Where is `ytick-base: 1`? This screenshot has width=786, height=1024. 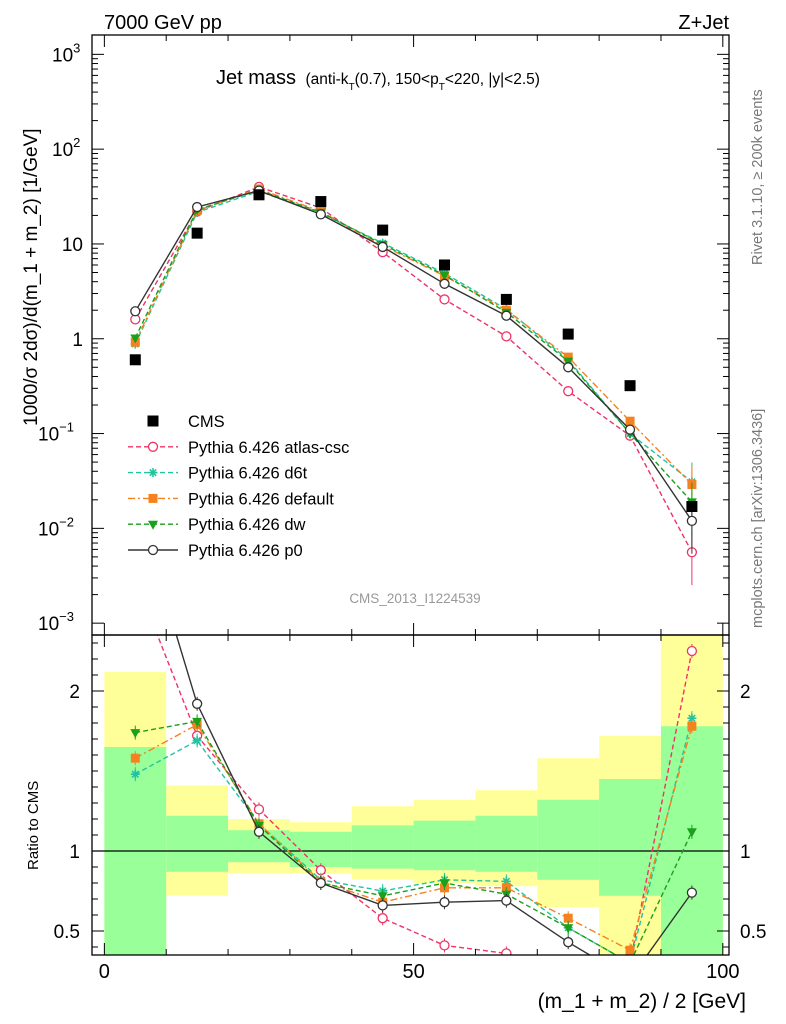 ytick-base: 1 is located at coordinates (77, 340).